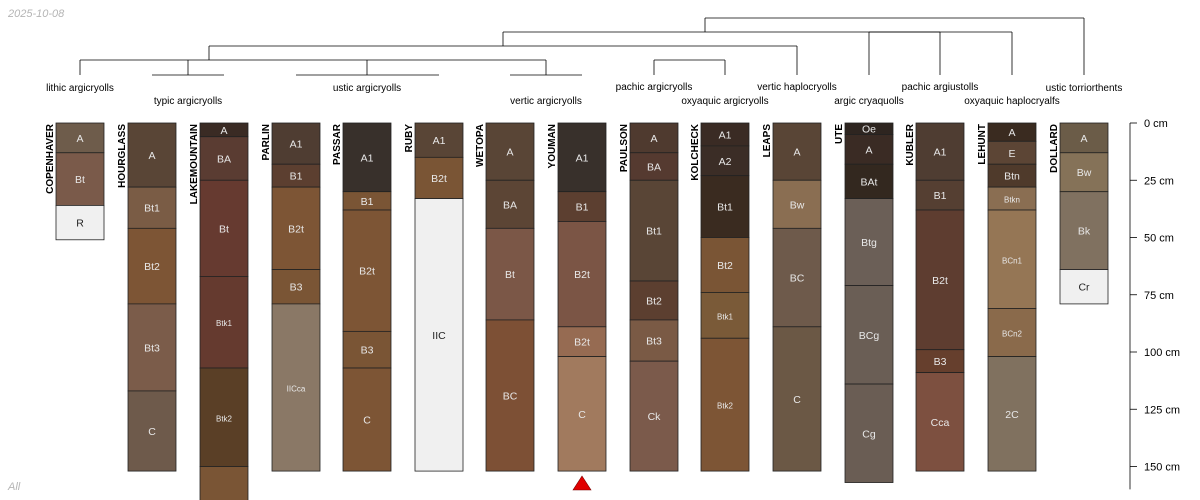 This screenshot has height=500, width=1200. Describe the element at coordinates (505, 297) in the screenshot. I see `profile-wetopa: A BA Bt BC WETOPA` at that location.